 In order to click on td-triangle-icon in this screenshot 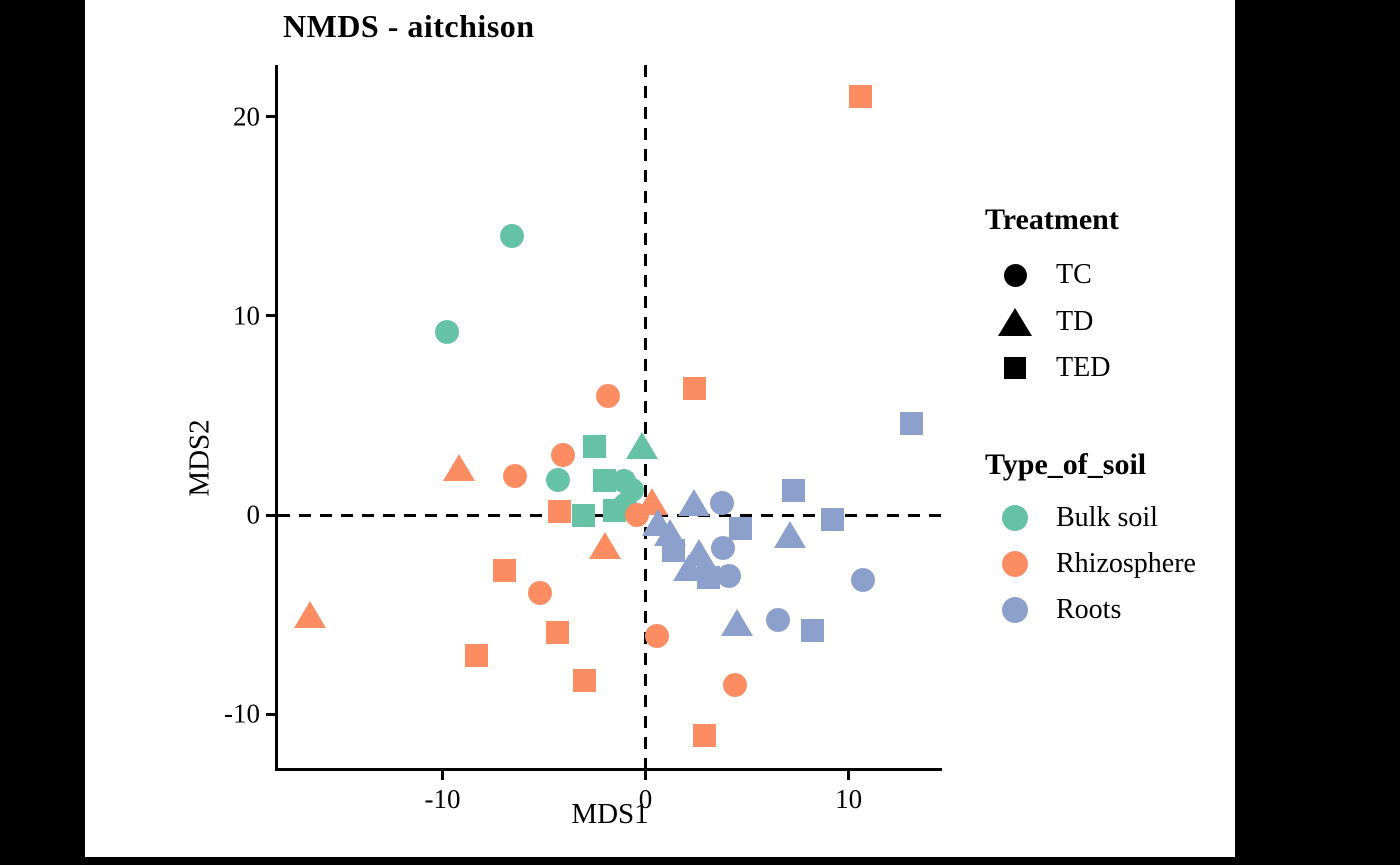, I will do `click(1015, 322)`.